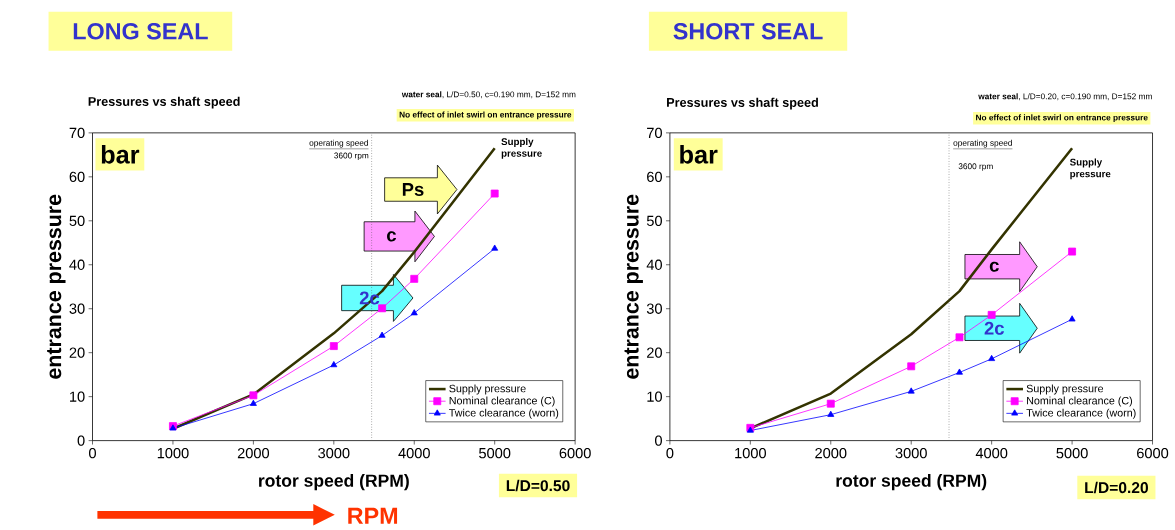 Image resolution: width=1175 pixels, height=530 pixels. Describe the element at coordinates (538, 485) in the screenshot. I see `text: L/D=0.50` at that location.